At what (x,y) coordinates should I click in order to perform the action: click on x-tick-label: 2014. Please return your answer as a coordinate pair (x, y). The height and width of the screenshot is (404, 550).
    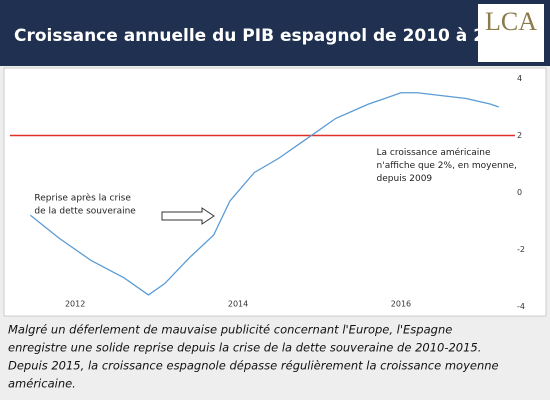
    Looking at the image, I should click on (238, 304).